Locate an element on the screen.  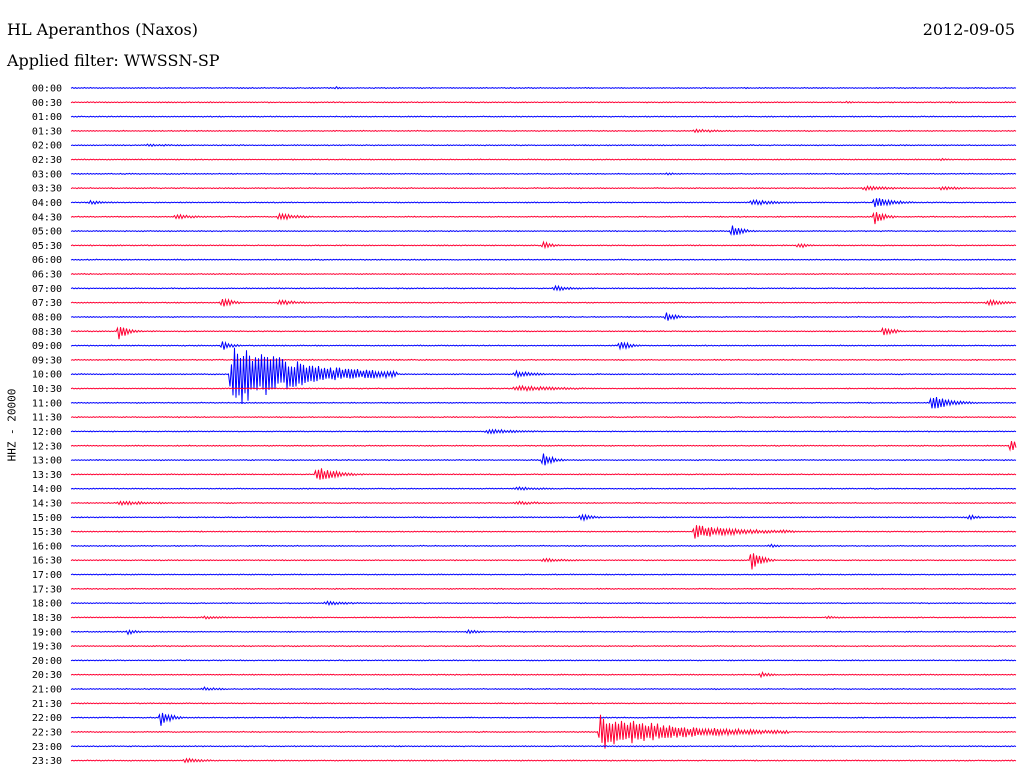
time-tick-label: 15:00 is located at coordinates (47, 518).